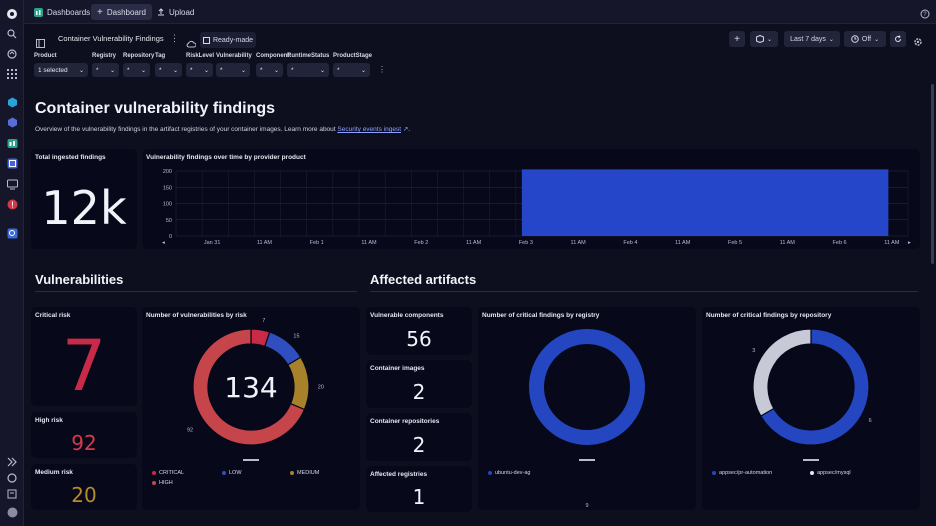 The height and width of the screenshot is (526, 936). Describe the element at coordinates (62, 12) in the screenshot. I see `tab-dashboards: Dashboards` at that location.